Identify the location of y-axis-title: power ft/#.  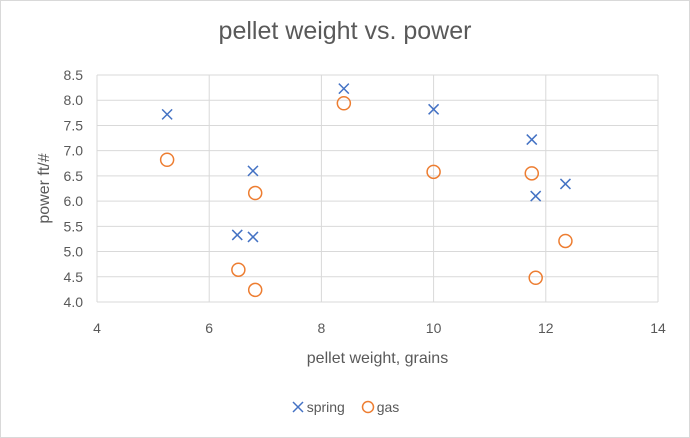
(44, 188).